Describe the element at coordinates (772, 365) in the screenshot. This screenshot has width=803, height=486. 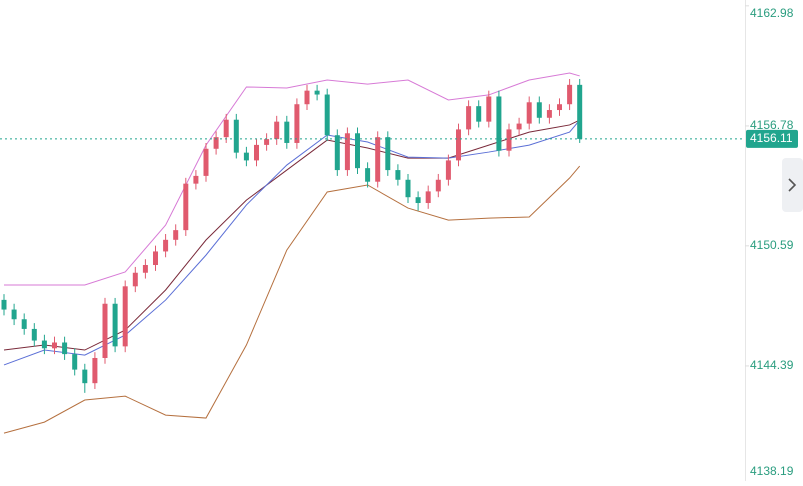
I see `y-tick-label: 4144.39` at that location.